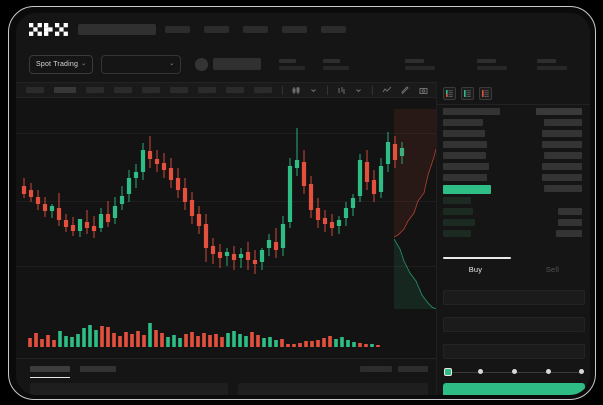 Image resolution: width=603 pixels, height=405 pixels. Describe the element at coordinates (50, 369) in the screenshot. I see `tab-open-orders` at that location.